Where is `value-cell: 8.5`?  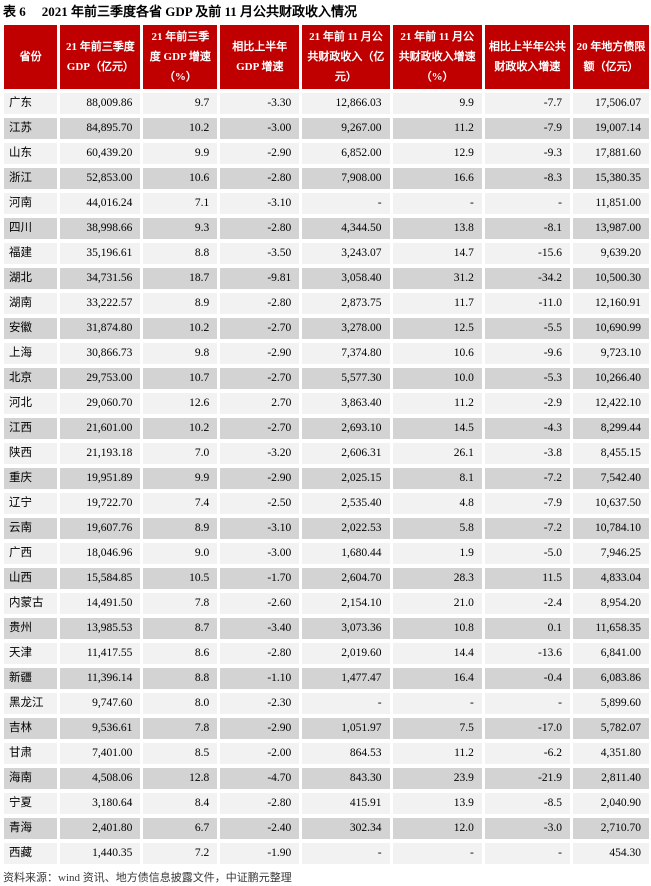
value-cell: 8.5 is located at coordinates (180, 753).